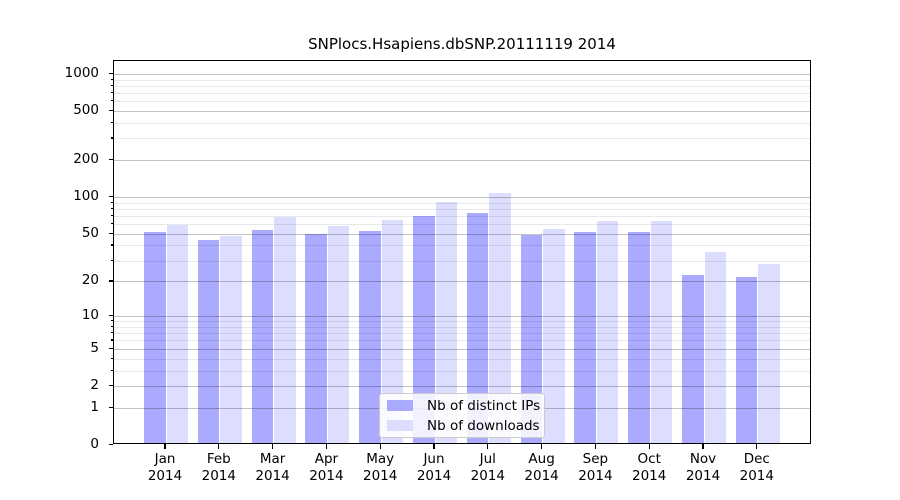 This screenshot has width=900, height=500. Describe the element at coordinates (86, 110) in the screenshot. I see `y-tick-label-500: 500` at that location.